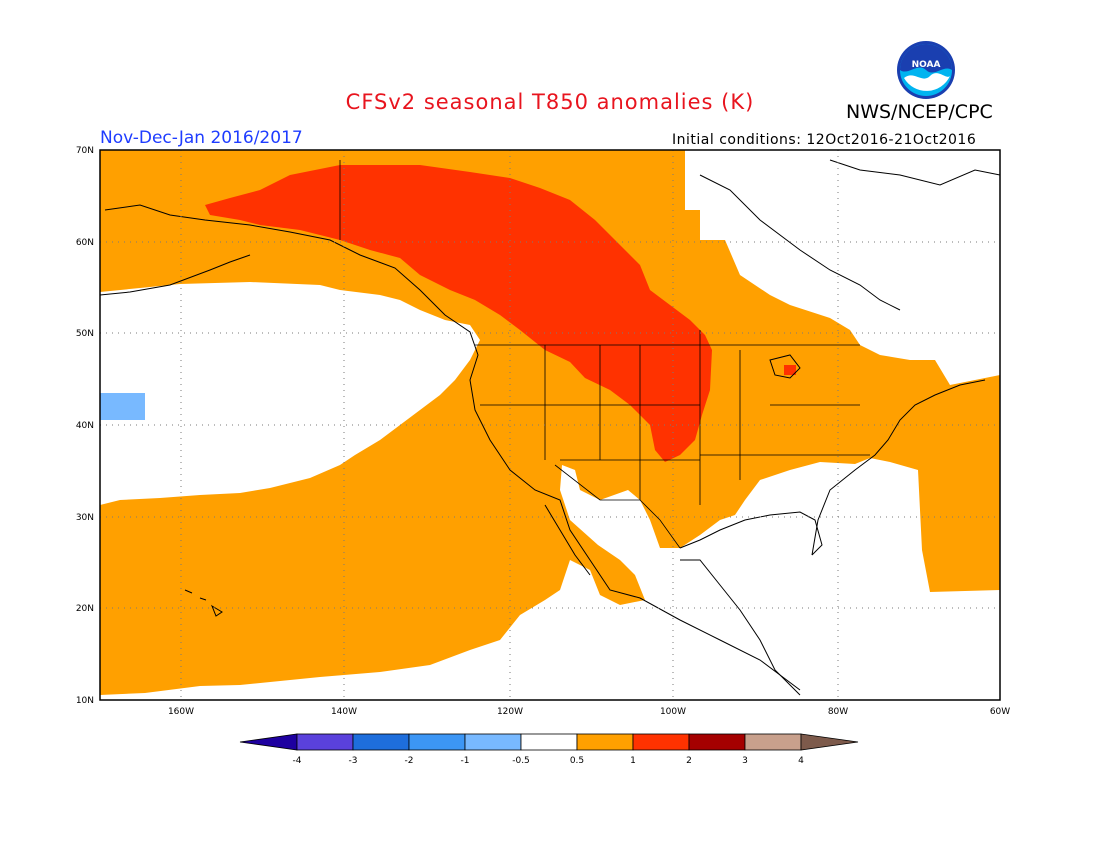 The height and width of the screenshot is (850, 1100). What do you see at coordinates (521, 761) in the screenshot?
I see `colorbar-label: -0.5` at bounding box center [521, 761].